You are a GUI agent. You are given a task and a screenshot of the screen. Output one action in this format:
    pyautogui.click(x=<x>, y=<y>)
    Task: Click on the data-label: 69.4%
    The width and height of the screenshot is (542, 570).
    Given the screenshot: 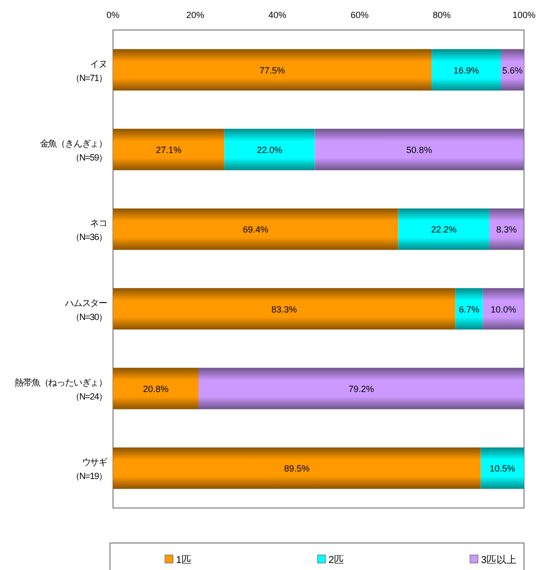 What is the action you would take?
    pyautogui.click(x=255, y=229)
    